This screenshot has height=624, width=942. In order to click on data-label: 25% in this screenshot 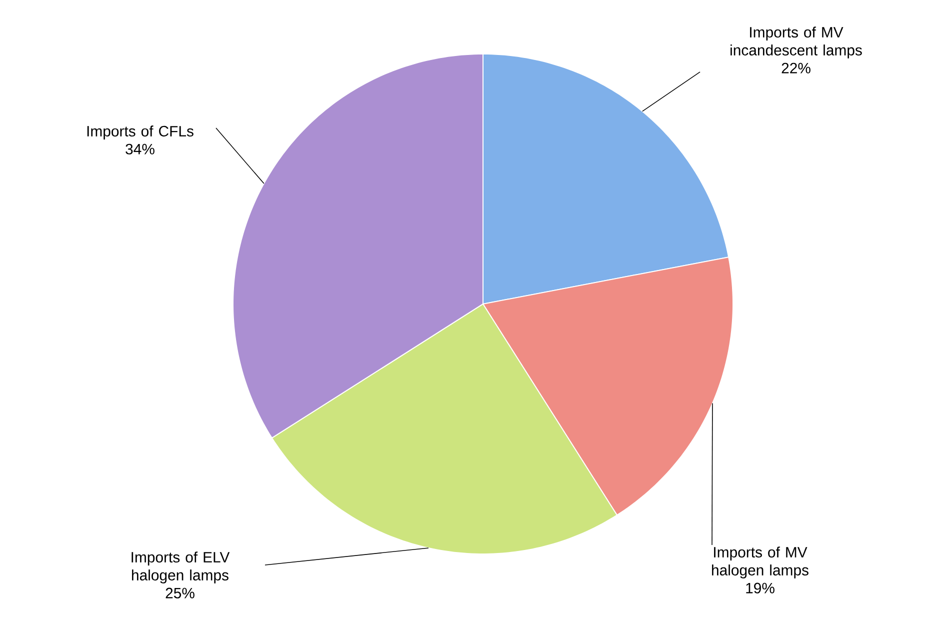, I will do `click(180, 593)`.